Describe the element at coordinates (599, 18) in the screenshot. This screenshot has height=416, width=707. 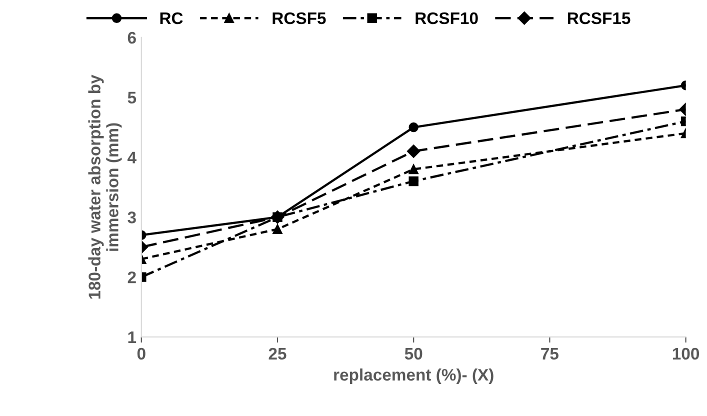
I see `legend-label: RCSF15` at that location.